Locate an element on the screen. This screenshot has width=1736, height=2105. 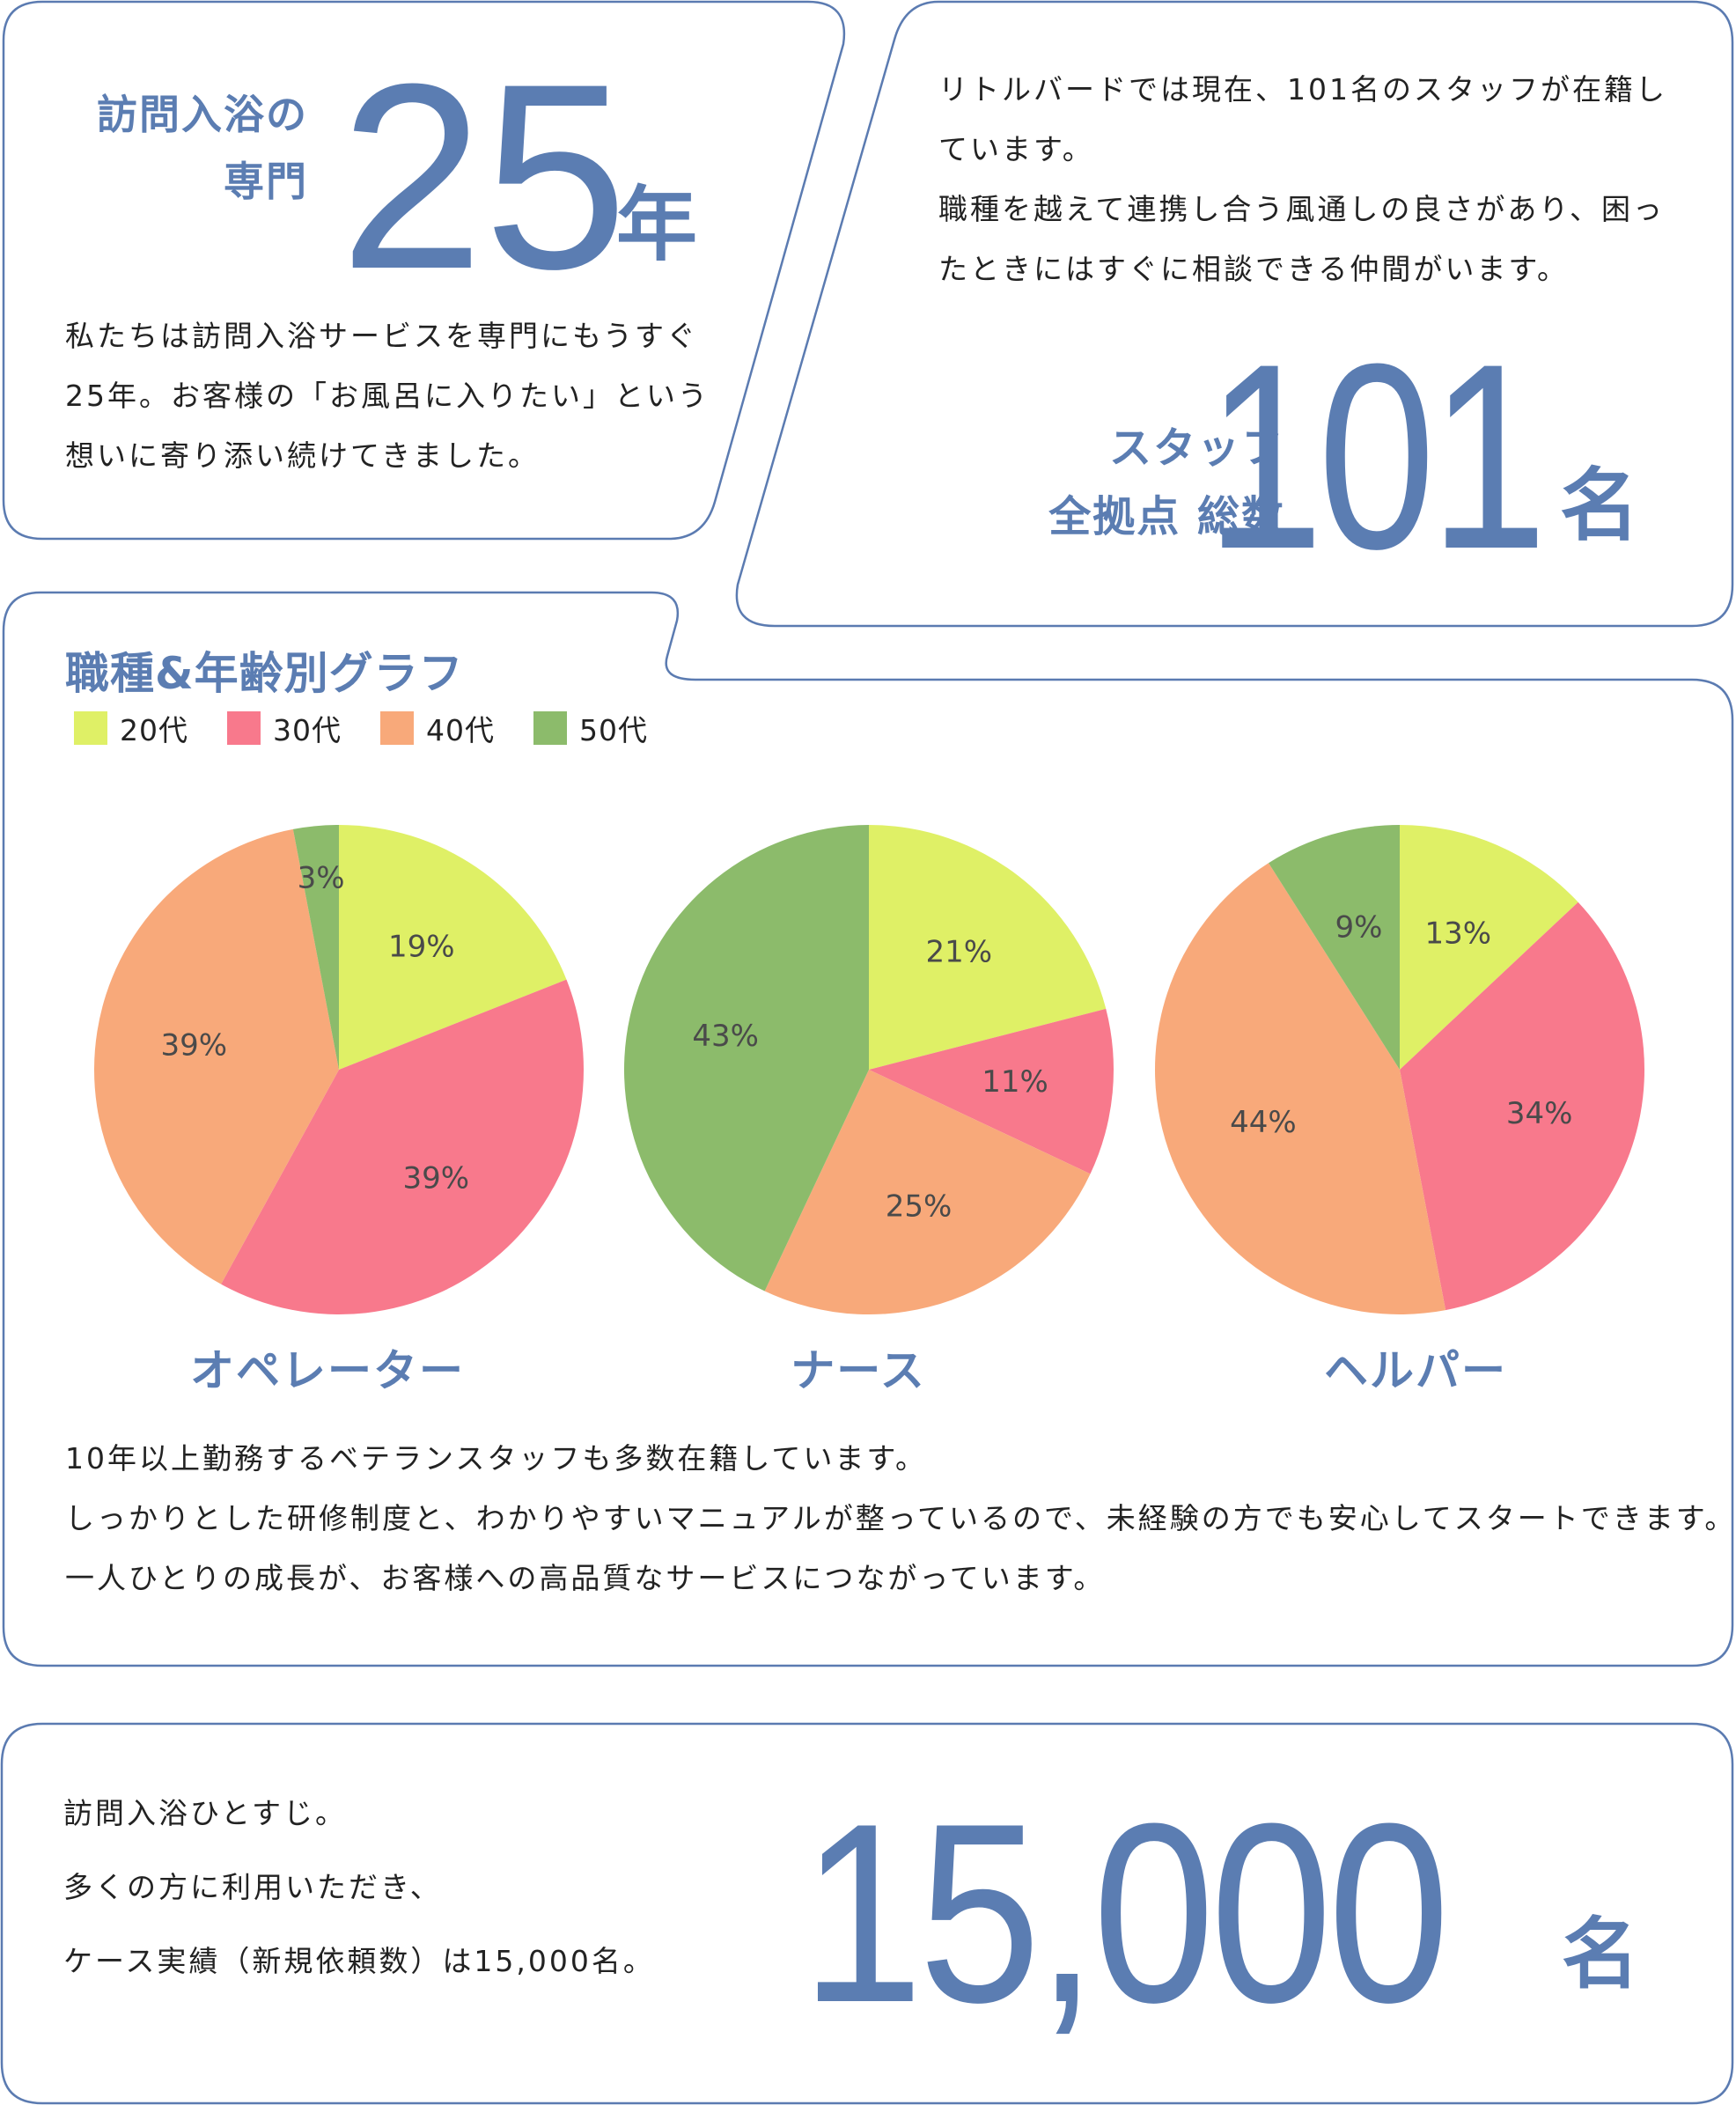
years-label-line1: 訪問入浴の is located at coordinates (202, 114).